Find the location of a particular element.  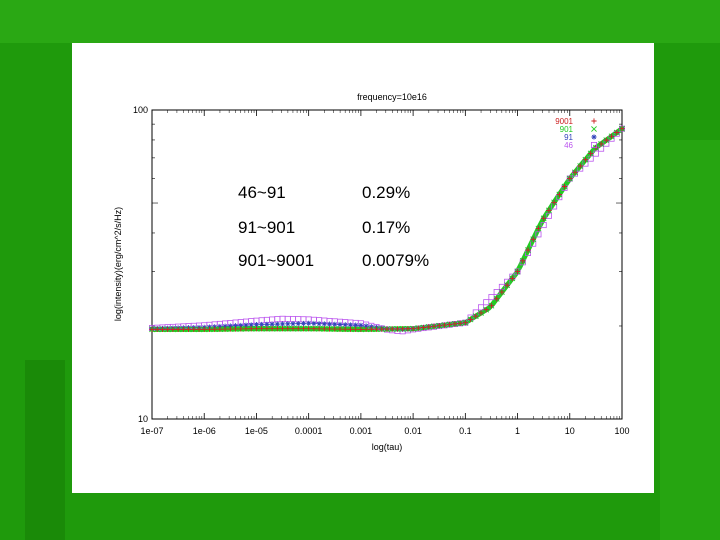

x-tick-label: 1e-07 is located at coordinates (151, 431).